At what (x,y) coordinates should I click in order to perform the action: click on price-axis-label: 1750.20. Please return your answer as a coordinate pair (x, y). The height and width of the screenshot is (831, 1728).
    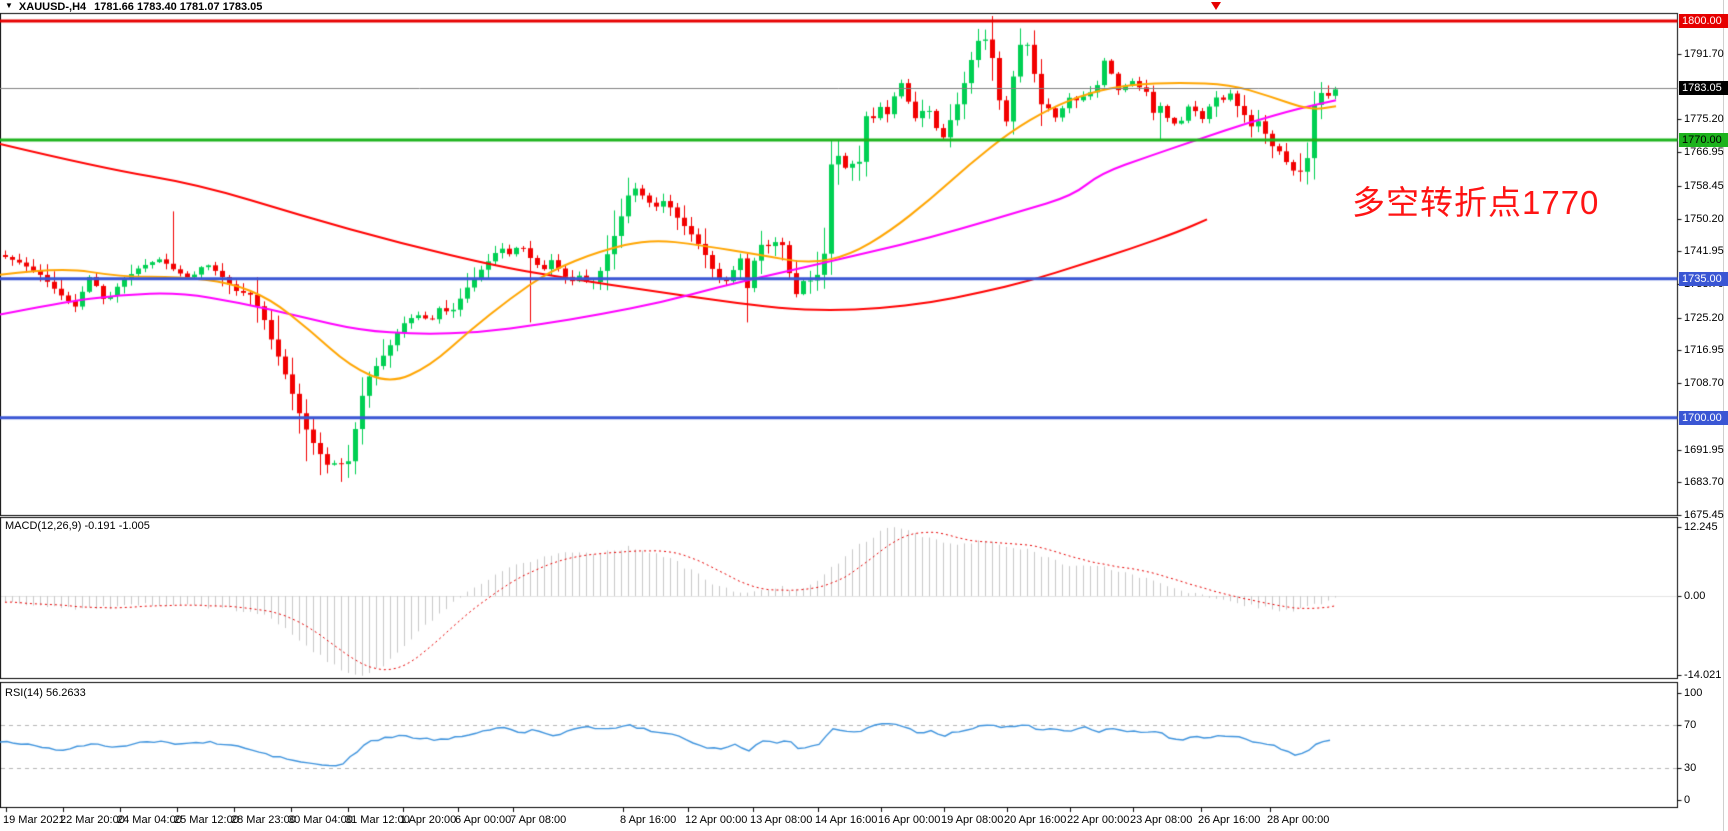
    Looking at the image, I should click on (1704, 218).